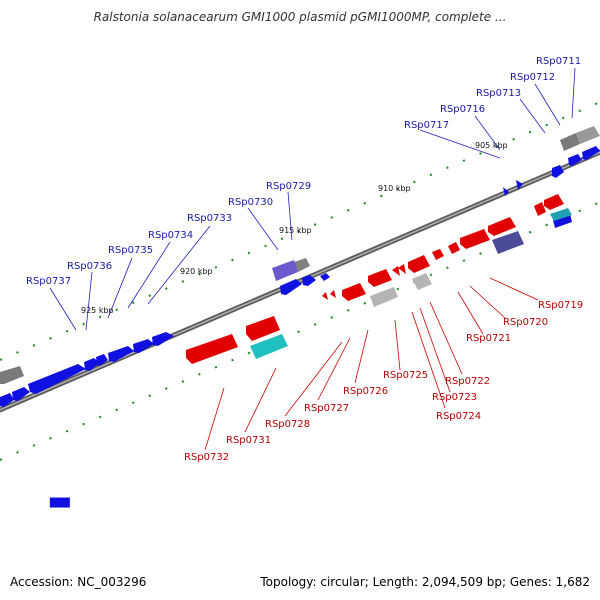 The image size is (600, 600). I want to click on gene-label: RSp0737, so click(48, 281).